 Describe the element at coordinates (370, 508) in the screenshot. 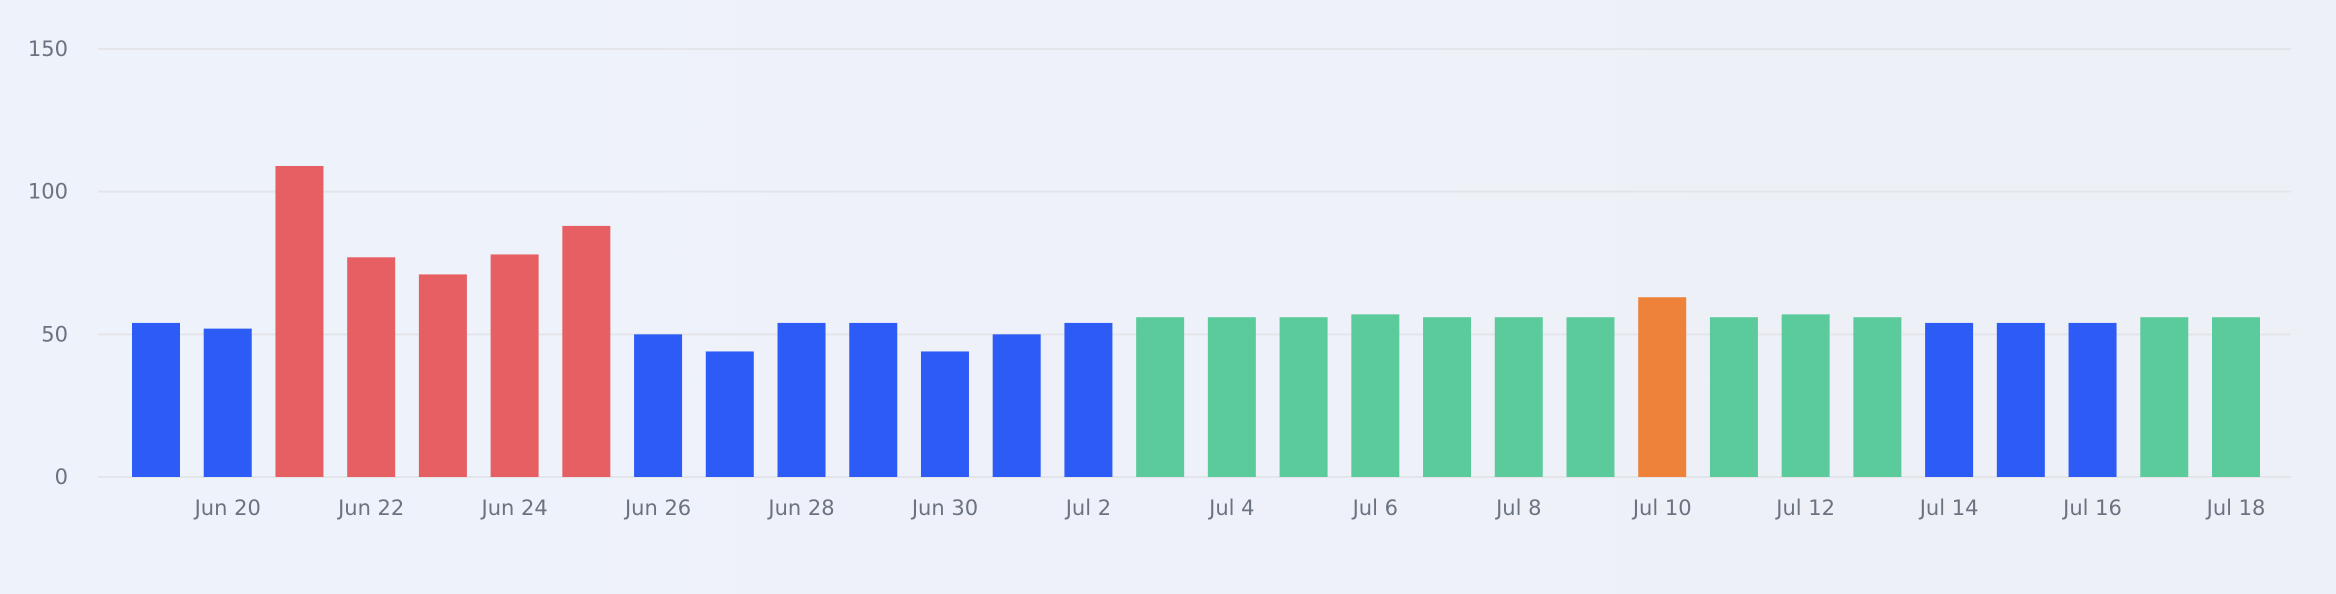

I see `x-tick-label: Jun 22` at that location.